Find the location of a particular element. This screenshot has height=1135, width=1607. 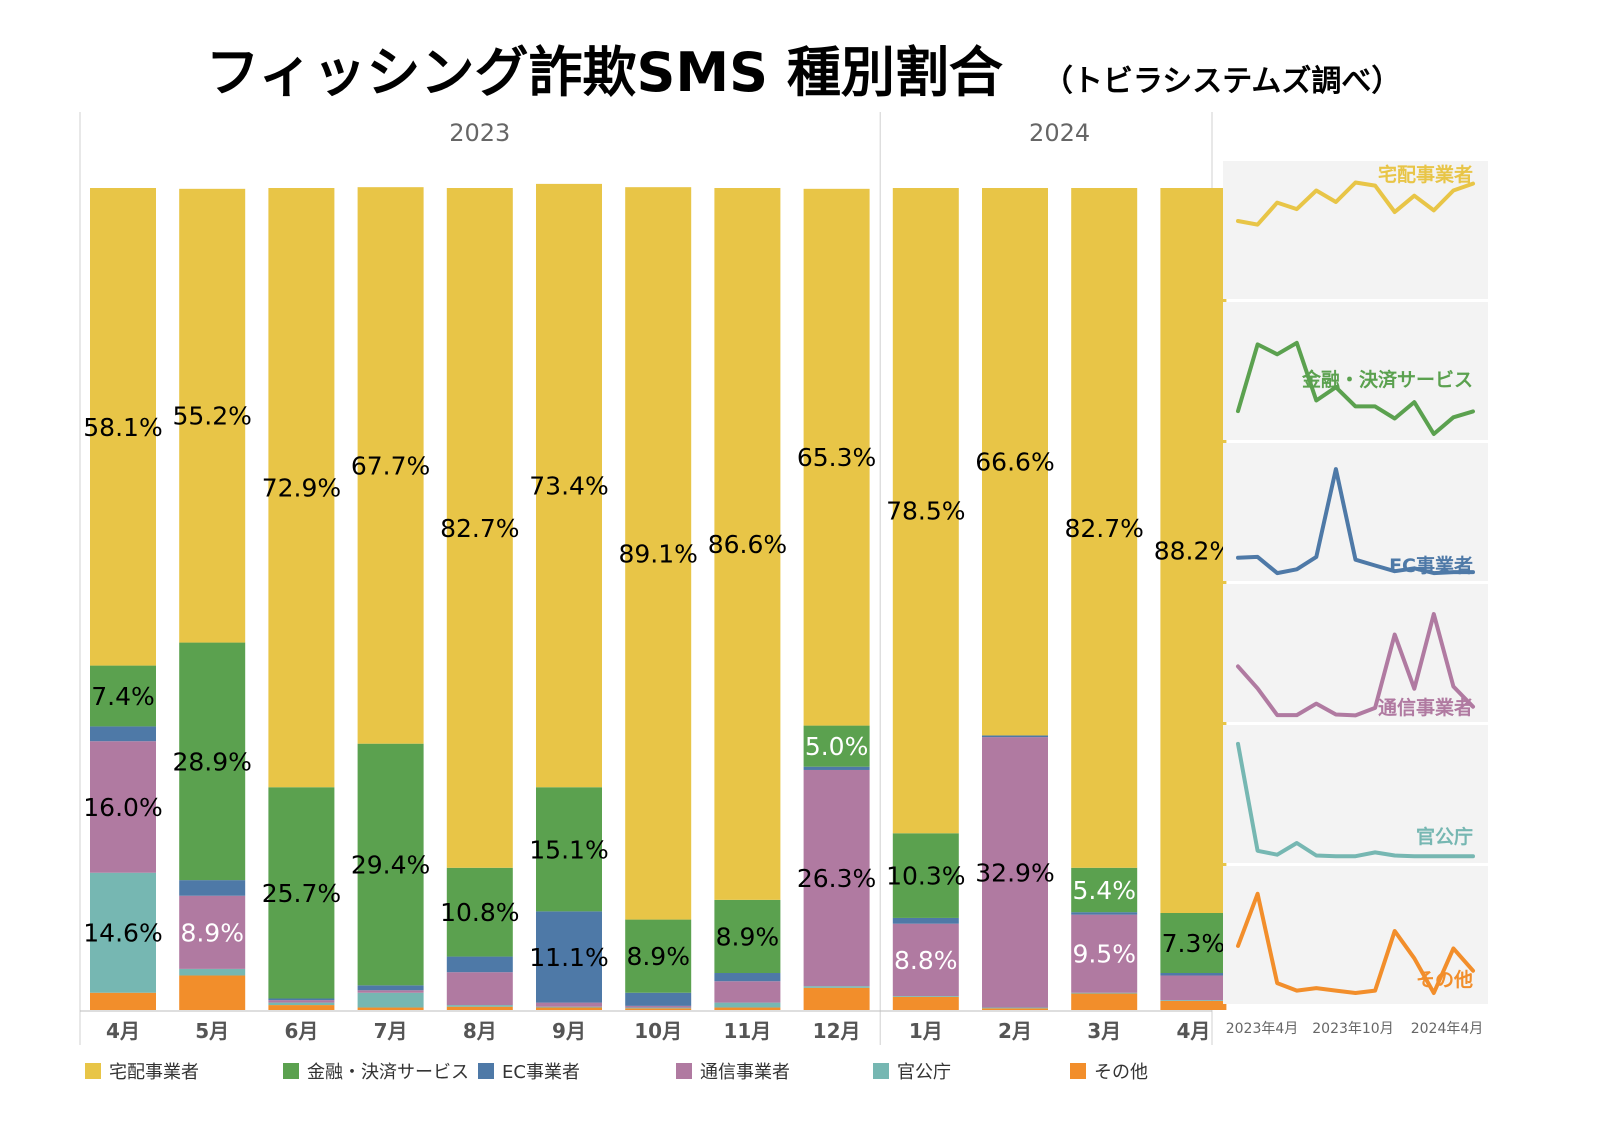

x-tick-label: 5月 is located at coordinates (212, 1031).